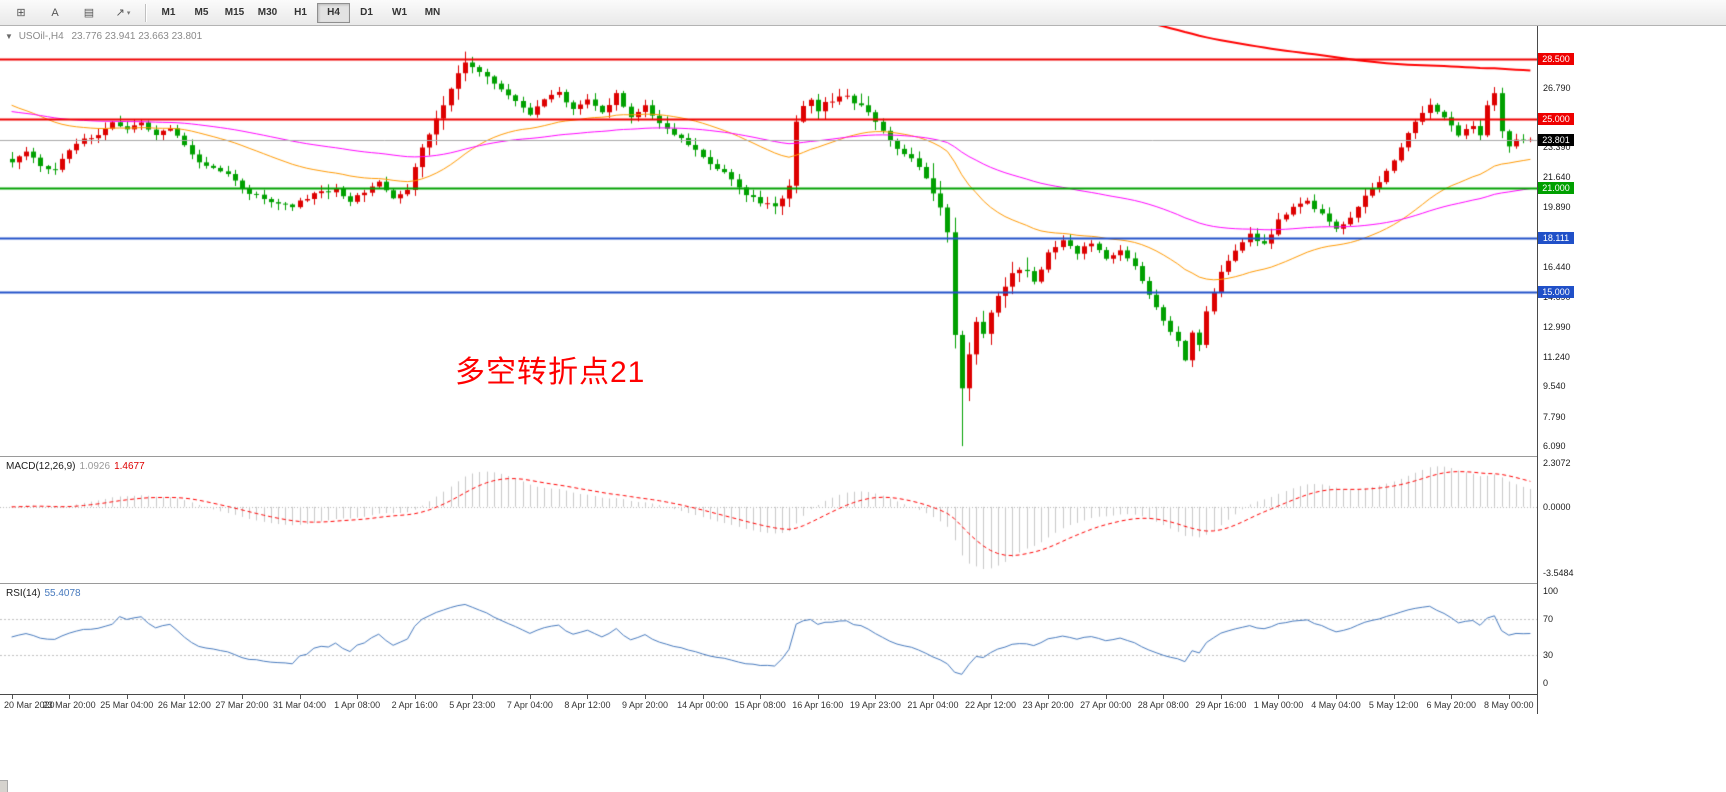 The height and width of the screenshot is (792, 1726). I want to click on time-axis-label: 23 Mar 20:00, so click(69, 705).